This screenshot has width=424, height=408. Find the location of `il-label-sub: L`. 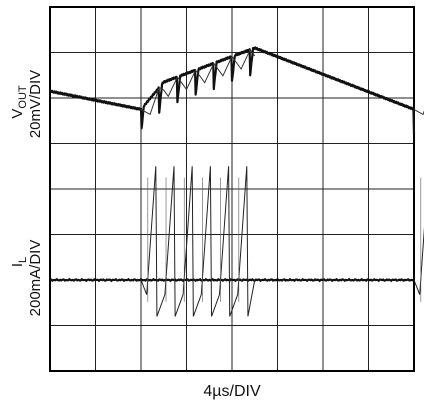

il-label-sub: L is located at coordinates (23, 260).